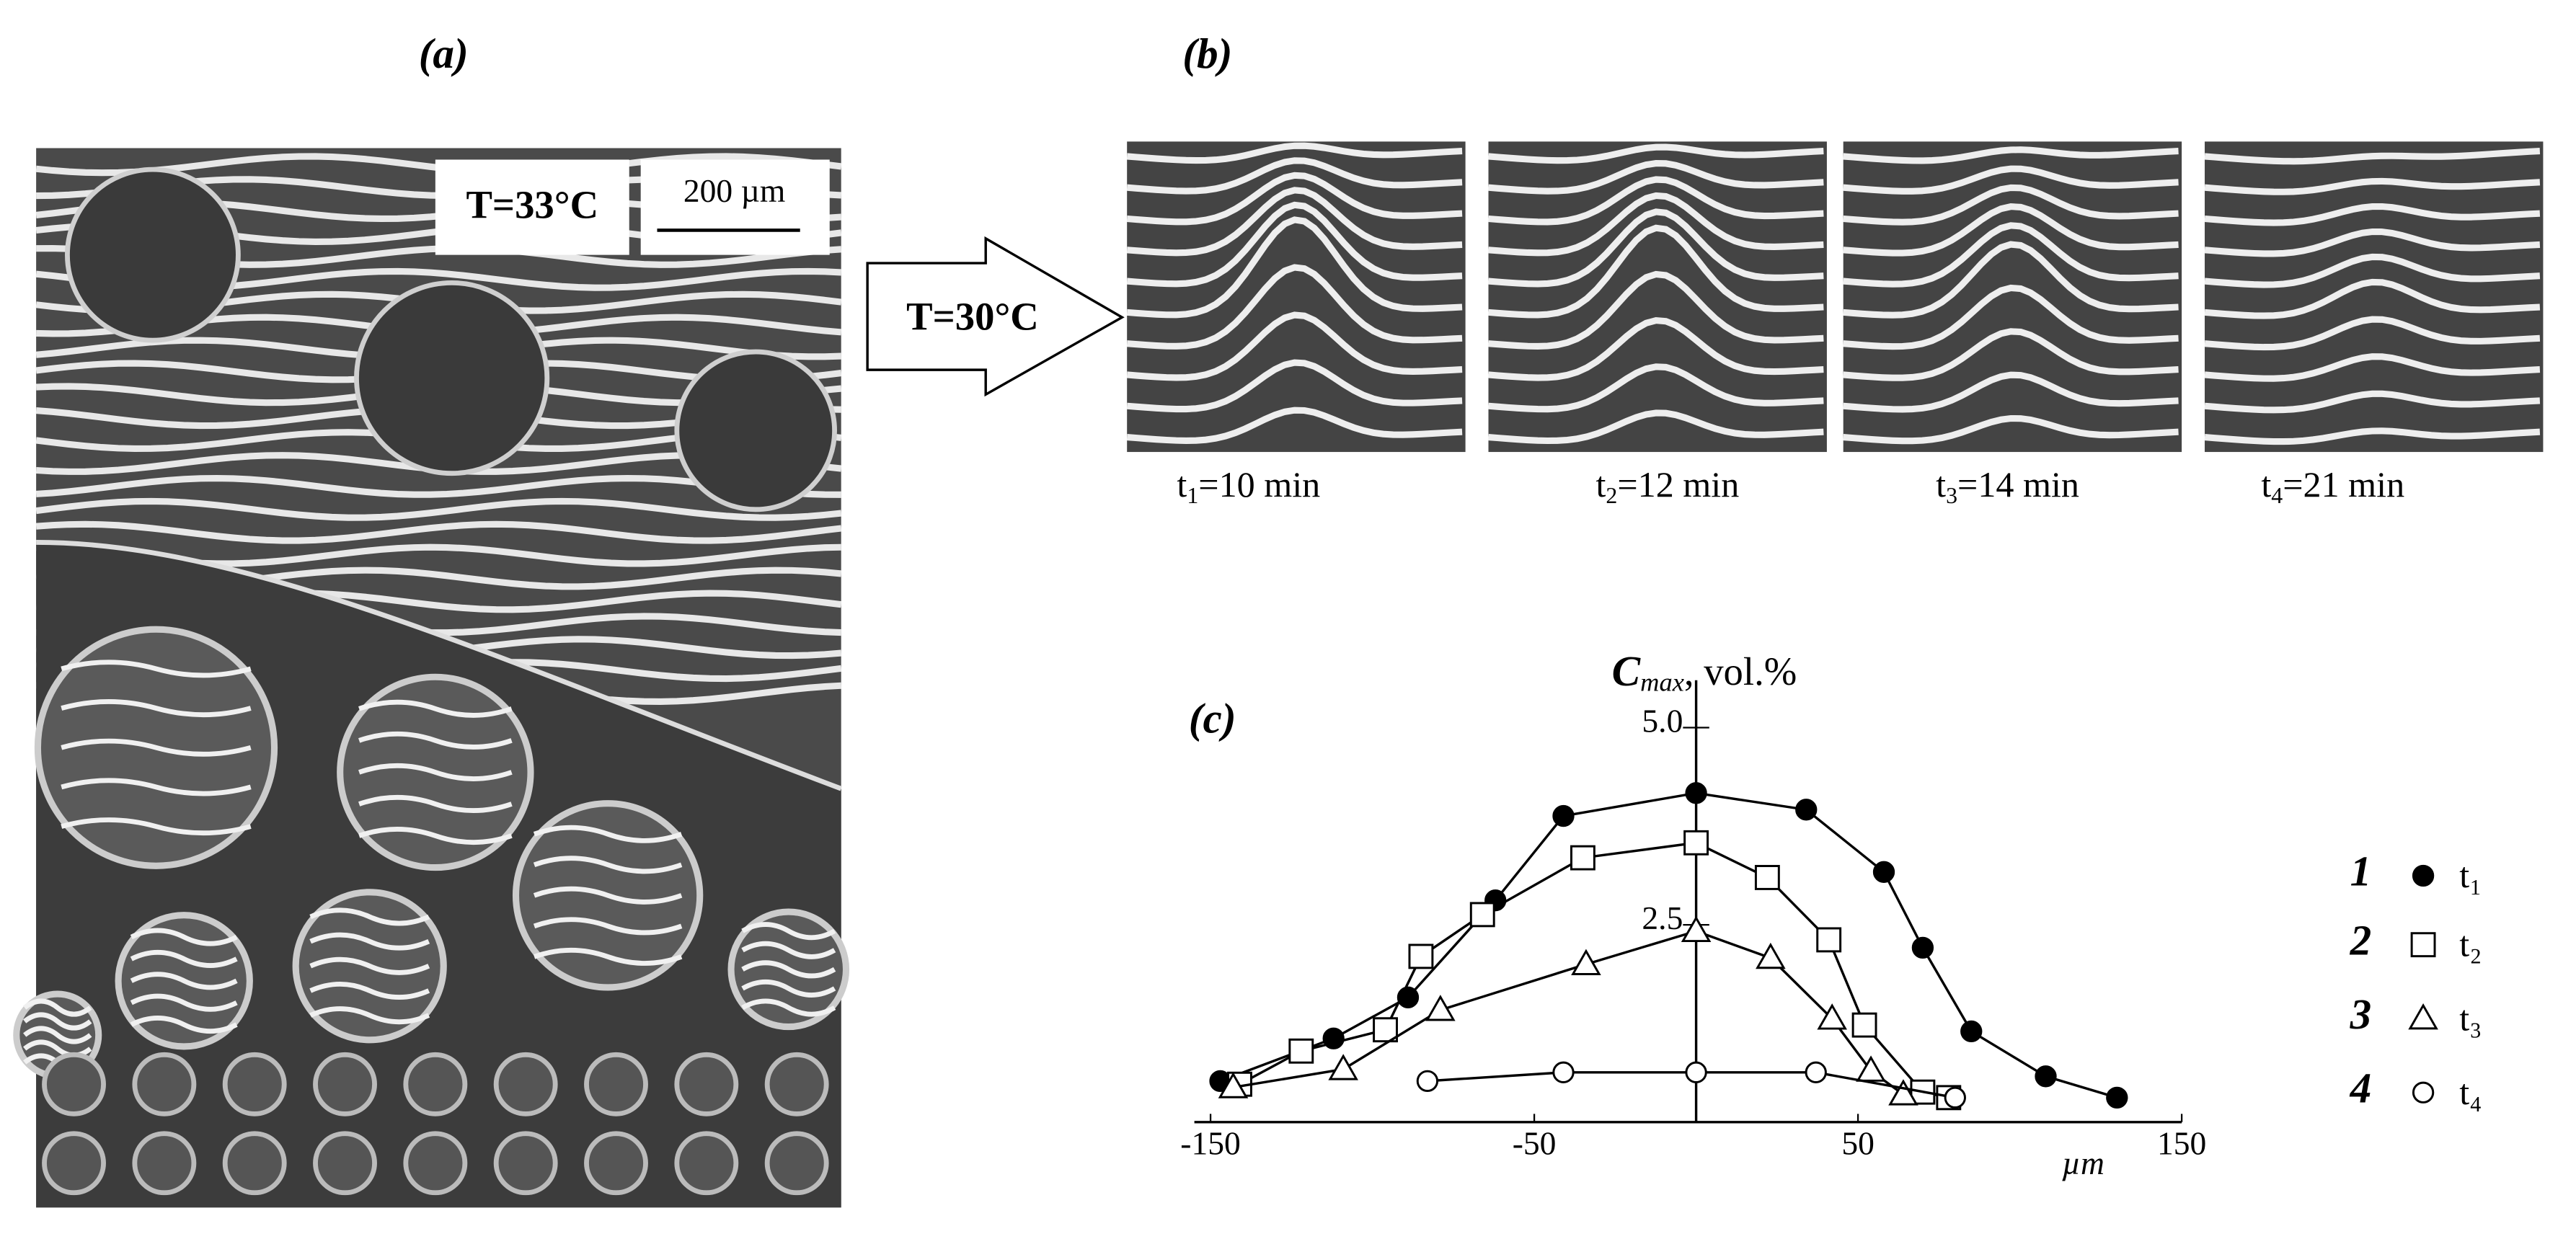 This screenshot has height=1239, width=2576. I want to click on caption: t1=10 min, so click(1248, 487).